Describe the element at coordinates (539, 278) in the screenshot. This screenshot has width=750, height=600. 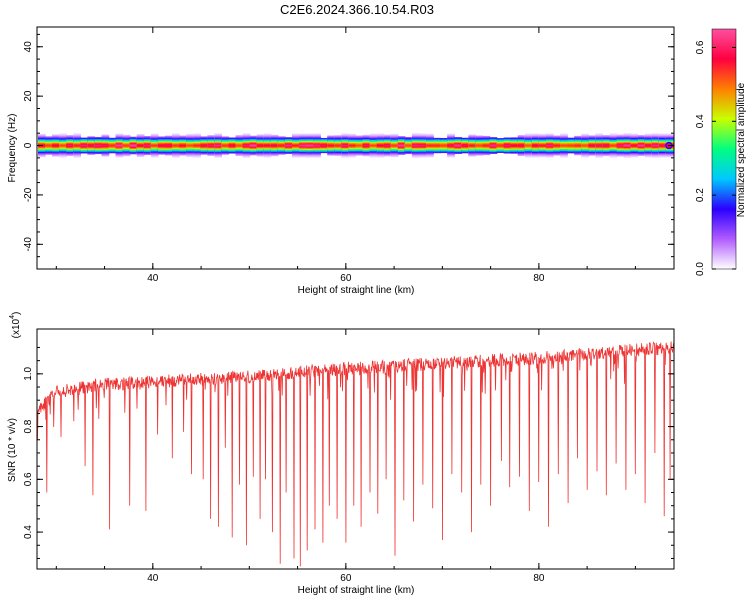
I see `spectrogram-xtick-label: 80` at that location.